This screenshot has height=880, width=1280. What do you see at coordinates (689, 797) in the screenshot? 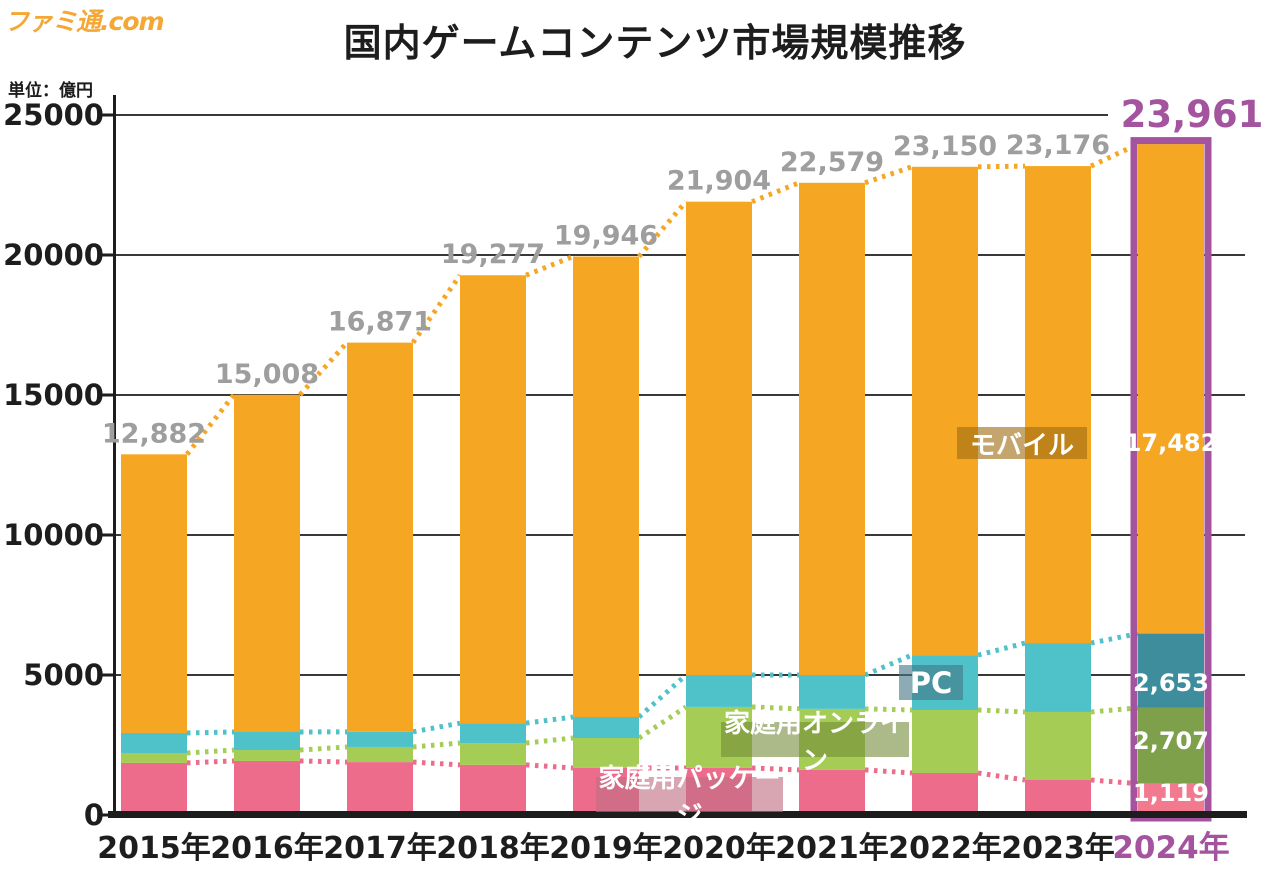
I see `series-label-console-package: 家庭用パッケージ` at bounding box center [689, 797].